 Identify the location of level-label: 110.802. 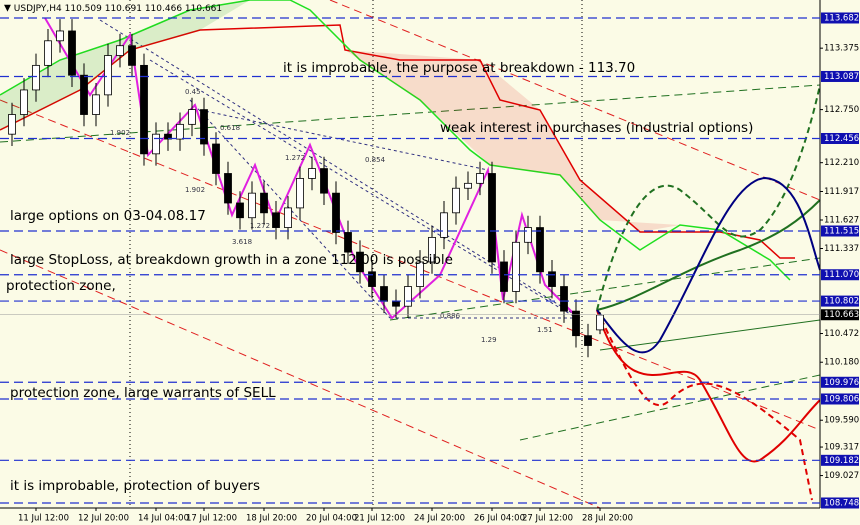
(841, 302).